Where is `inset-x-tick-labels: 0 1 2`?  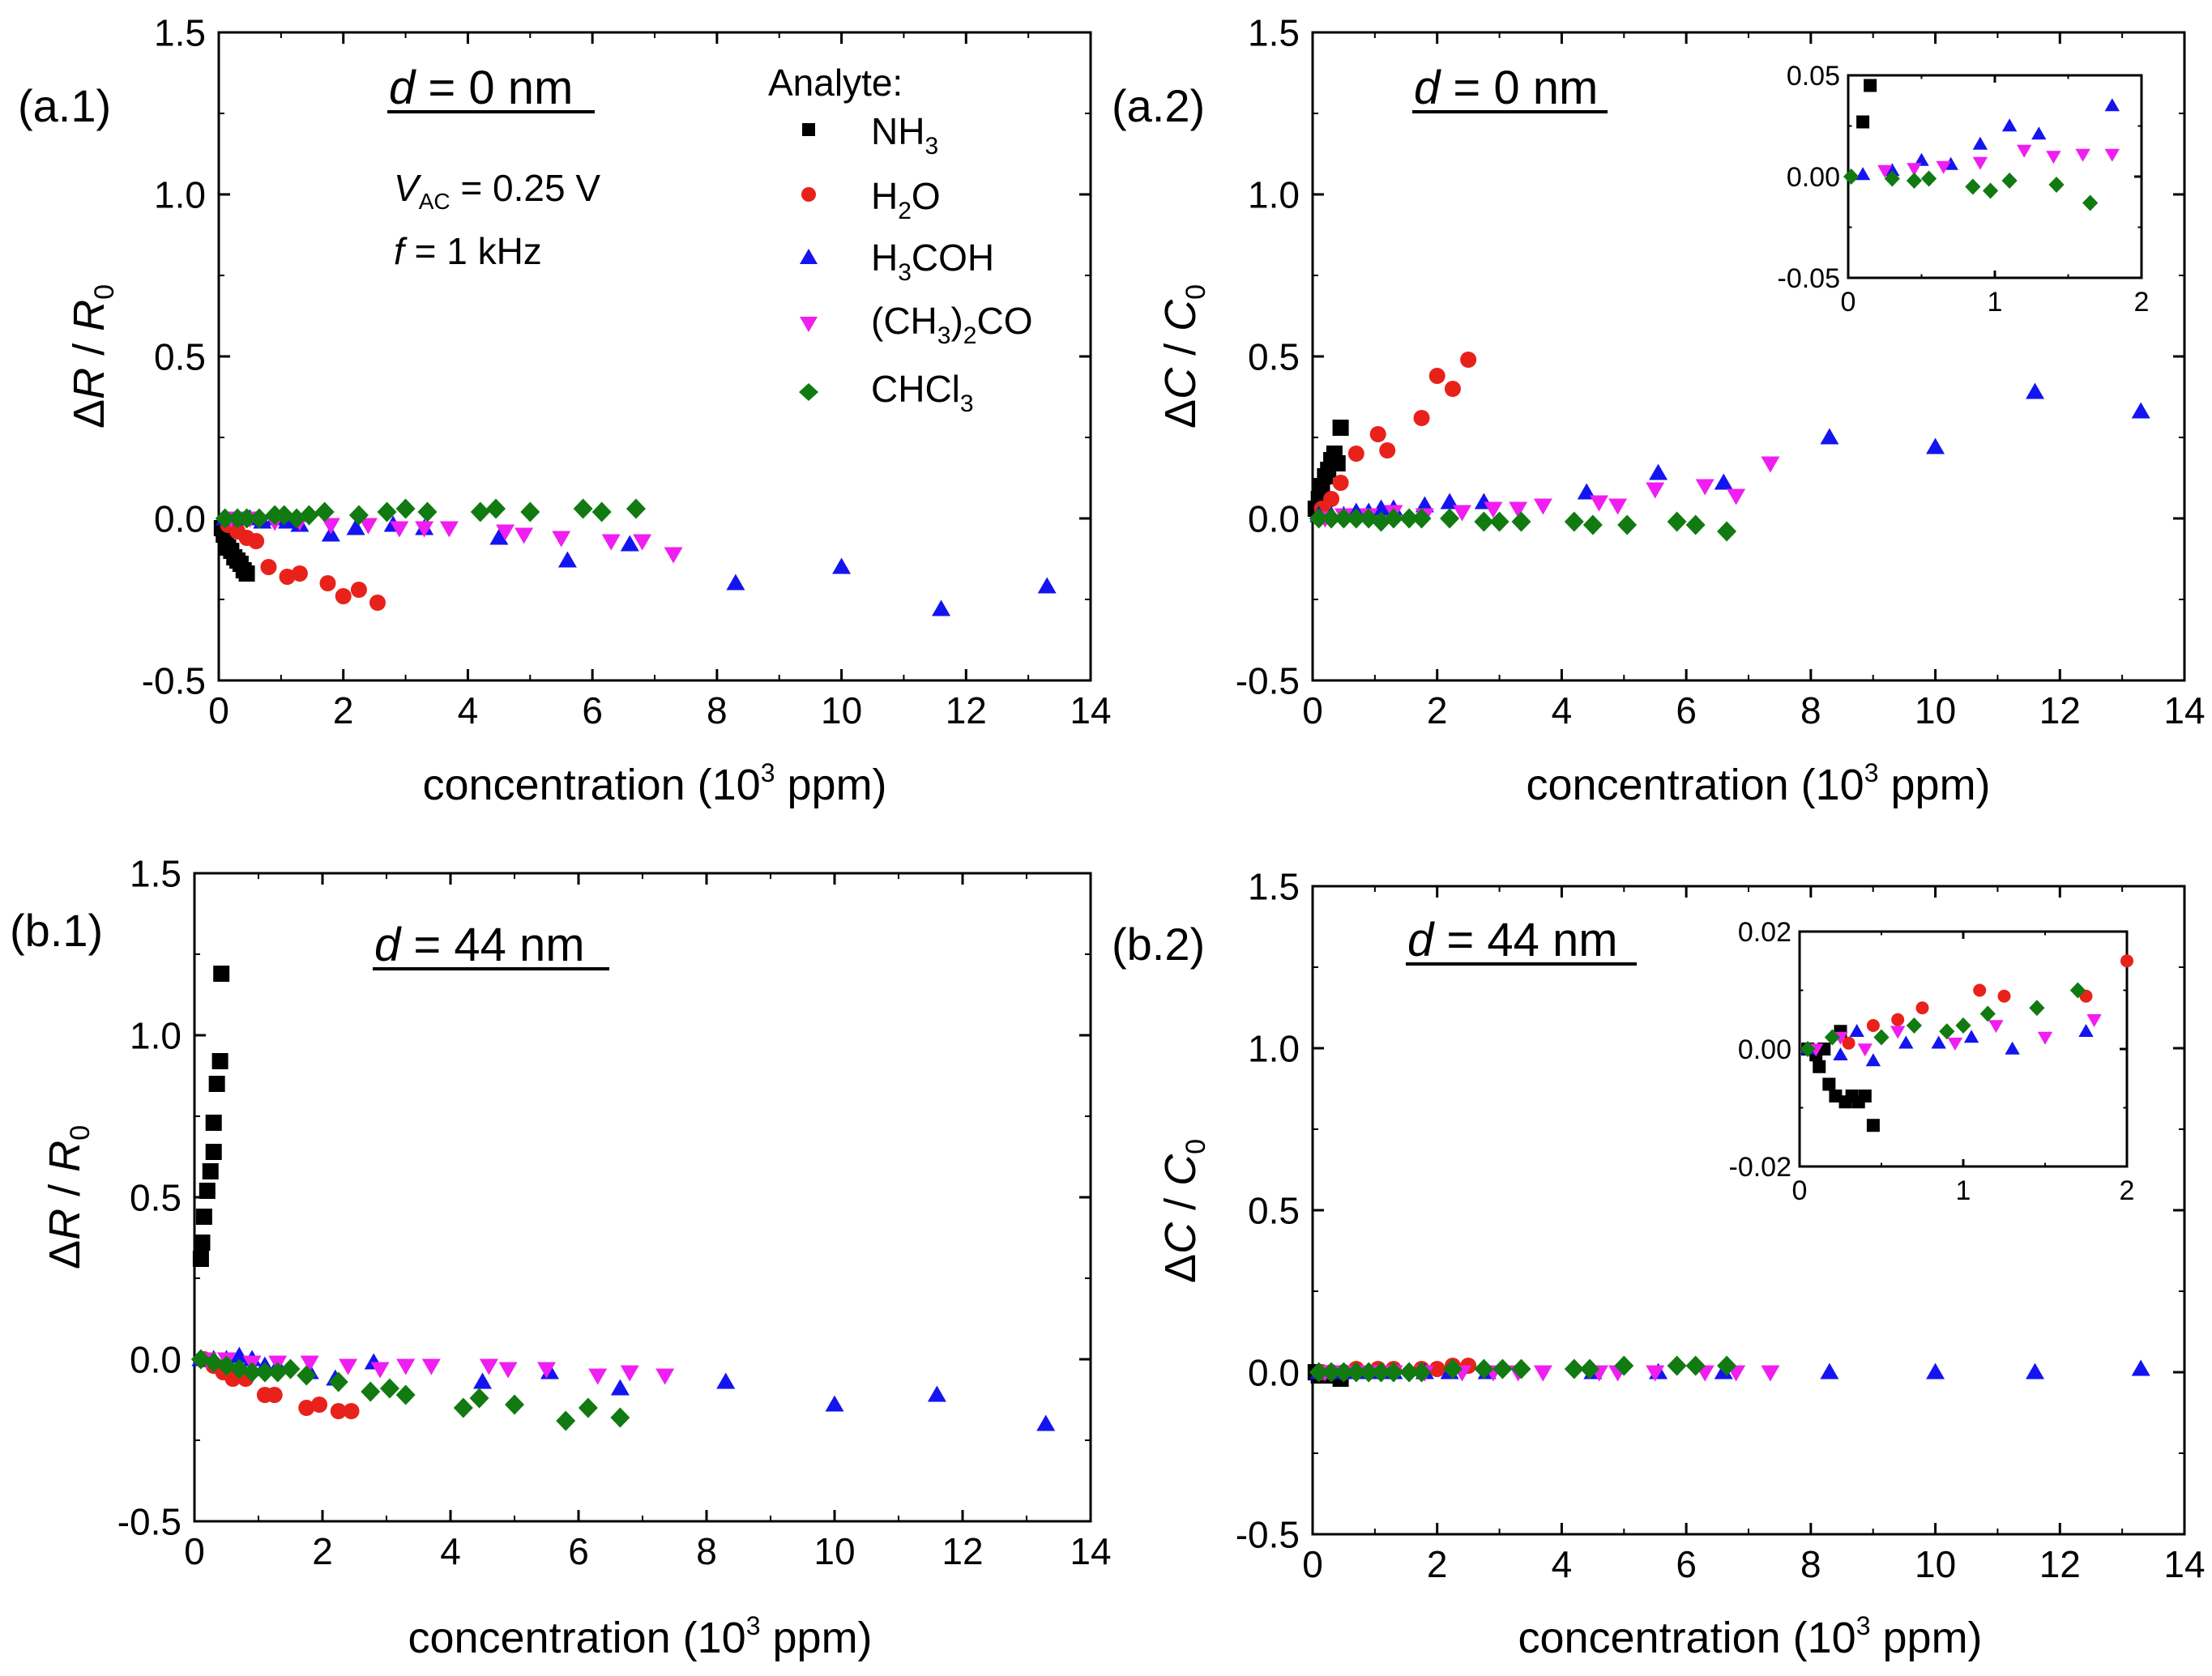
inset-x-tick-labels: 0 1 2 is located at coordinates (1995, 196).